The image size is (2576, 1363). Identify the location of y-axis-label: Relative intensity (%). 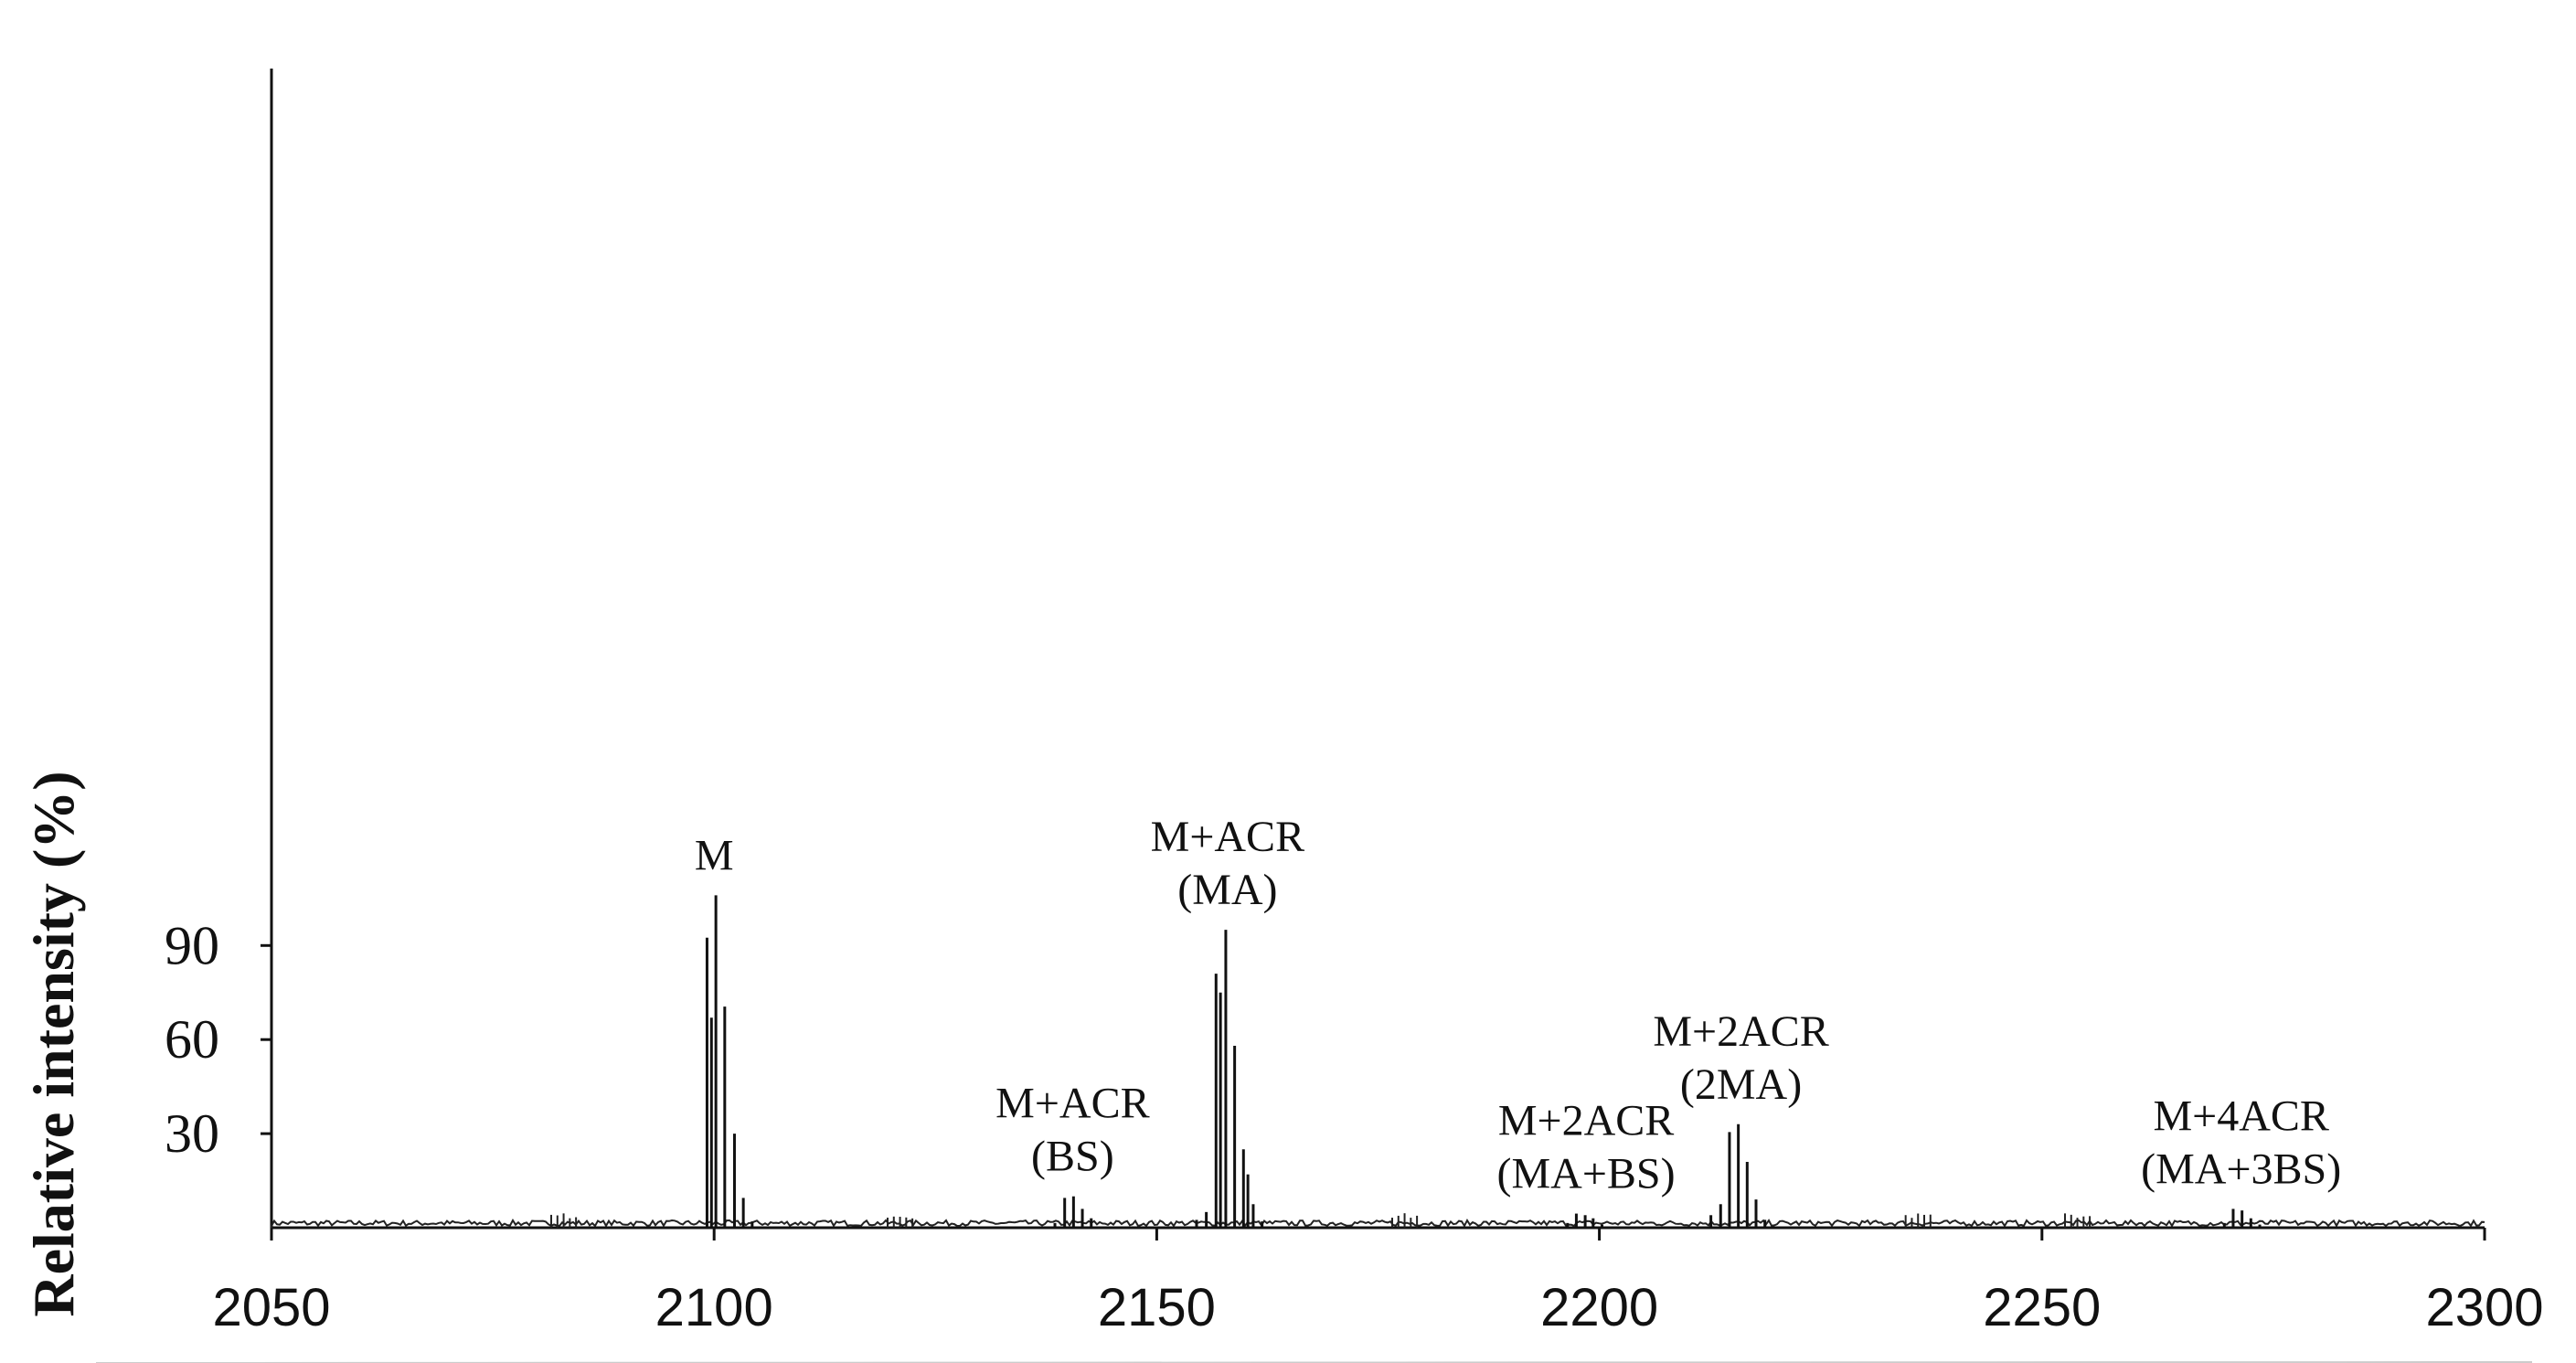
(54, 1044).